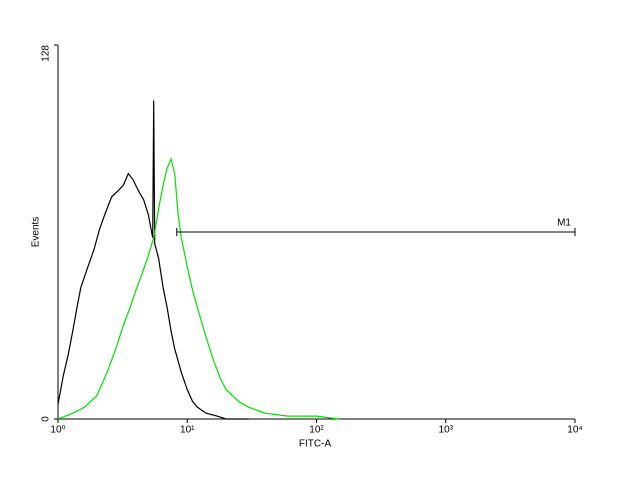 The image size is (637, 485). Describe the element at coordinates (46, 419) in the screenshot. I see `y-tick-label: 0` at that location.